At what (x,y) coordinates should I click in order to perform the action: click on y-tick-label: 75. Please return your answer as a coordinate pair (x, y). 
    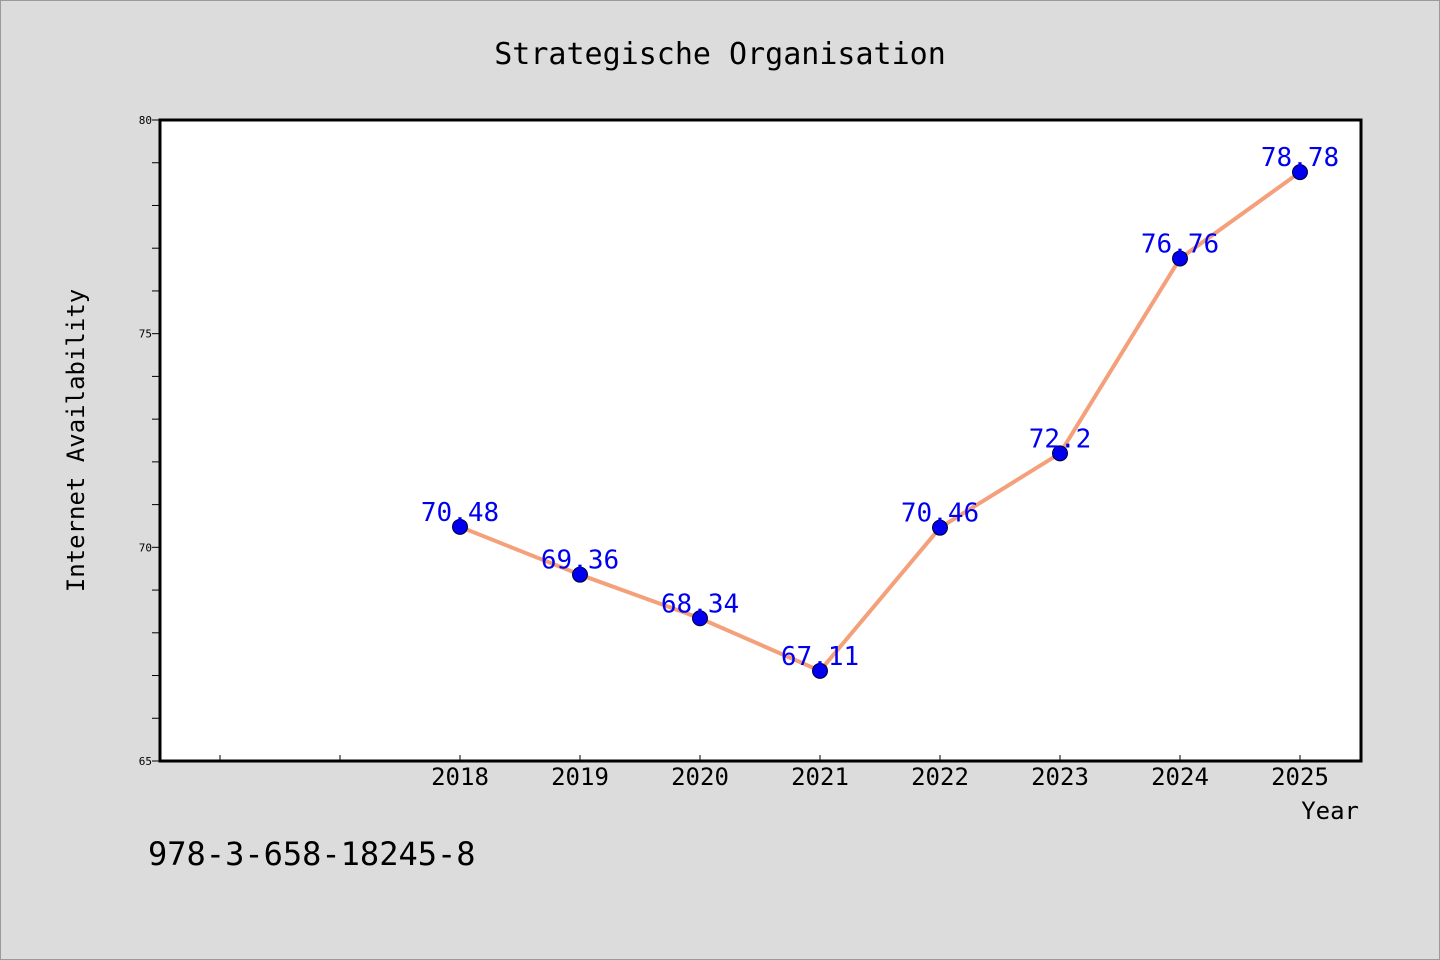
    Looking at the image, I should click on (145, 334).